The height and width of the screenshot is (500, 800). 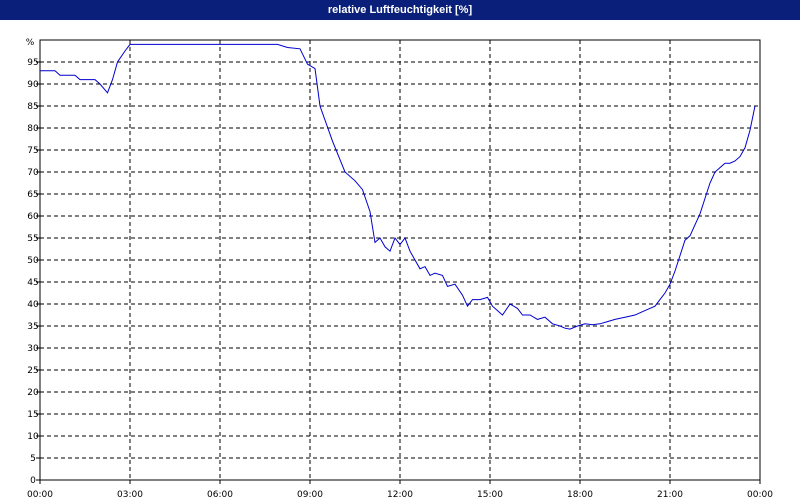 What do you see at coordinates (490, 495) in the screenshot?
I see `x-tick-time: 15:00` at bounding box center [490, 495].